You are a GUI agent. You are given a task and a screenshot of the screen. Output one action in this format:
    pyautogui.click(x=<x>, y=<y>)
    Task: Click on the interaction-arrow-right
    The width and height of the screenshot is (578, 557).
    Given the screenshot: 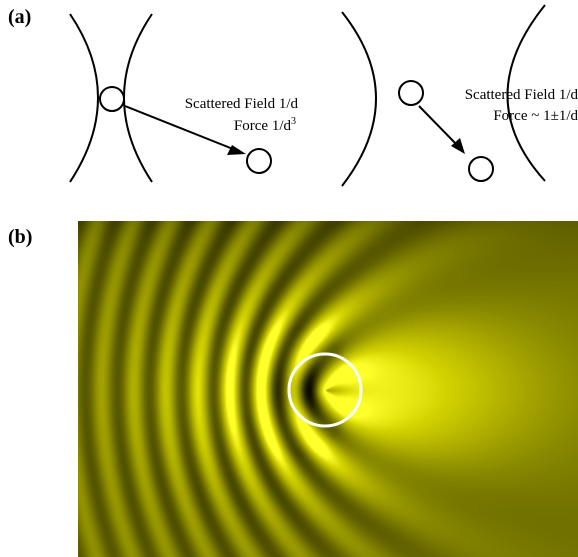 What is the action you would take?
    pyautogui.click(x=438, y=126)
    